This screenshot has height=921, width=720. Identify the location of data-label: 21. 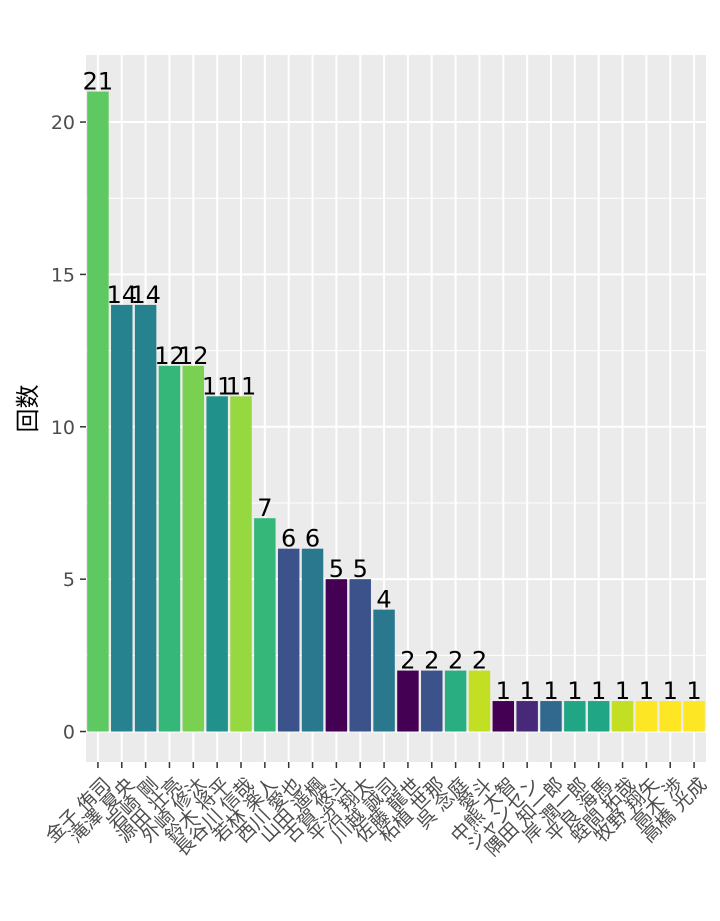
(98, 82).